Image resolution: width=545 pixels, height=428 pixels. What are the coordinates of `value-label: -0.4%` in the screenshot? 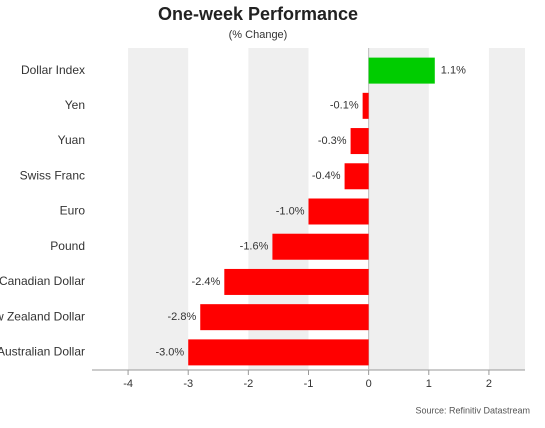 It's located at (326, 176).